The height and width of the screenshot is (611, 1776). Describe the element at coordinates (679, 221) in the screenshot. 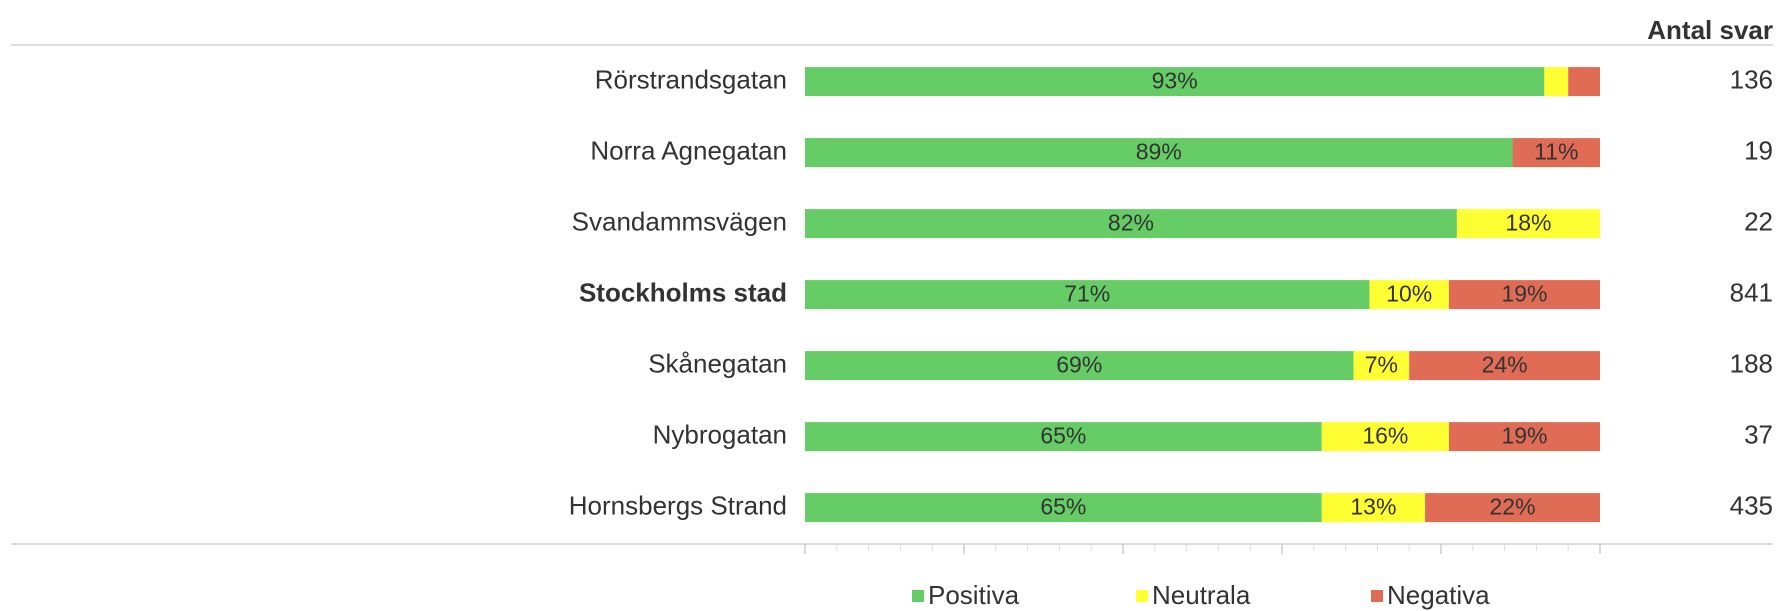

I see `category-label: Svandammsvägen` at that location.